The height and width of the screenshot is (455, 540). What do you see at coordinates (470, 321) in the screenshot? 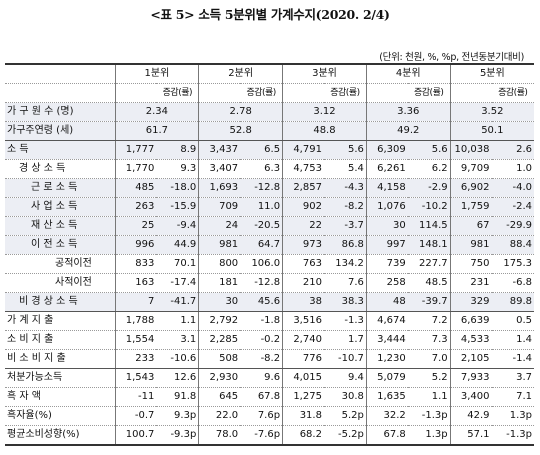
I see `cell-value: 6,639` at bounding box center [470, 321].